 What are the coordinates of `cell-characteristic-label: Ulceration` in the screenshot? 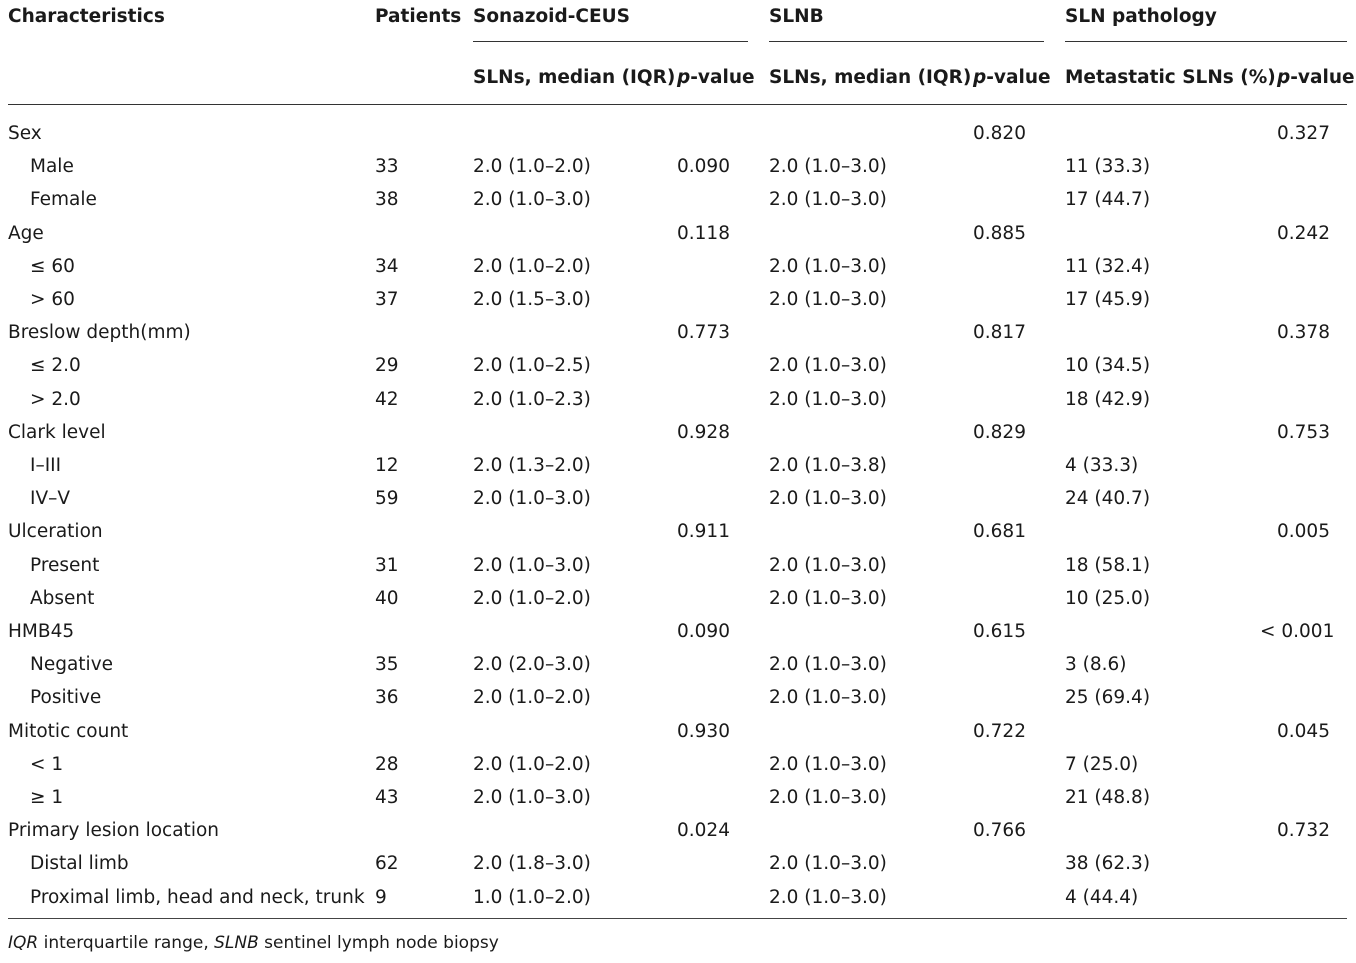 It's located at (55, 532).